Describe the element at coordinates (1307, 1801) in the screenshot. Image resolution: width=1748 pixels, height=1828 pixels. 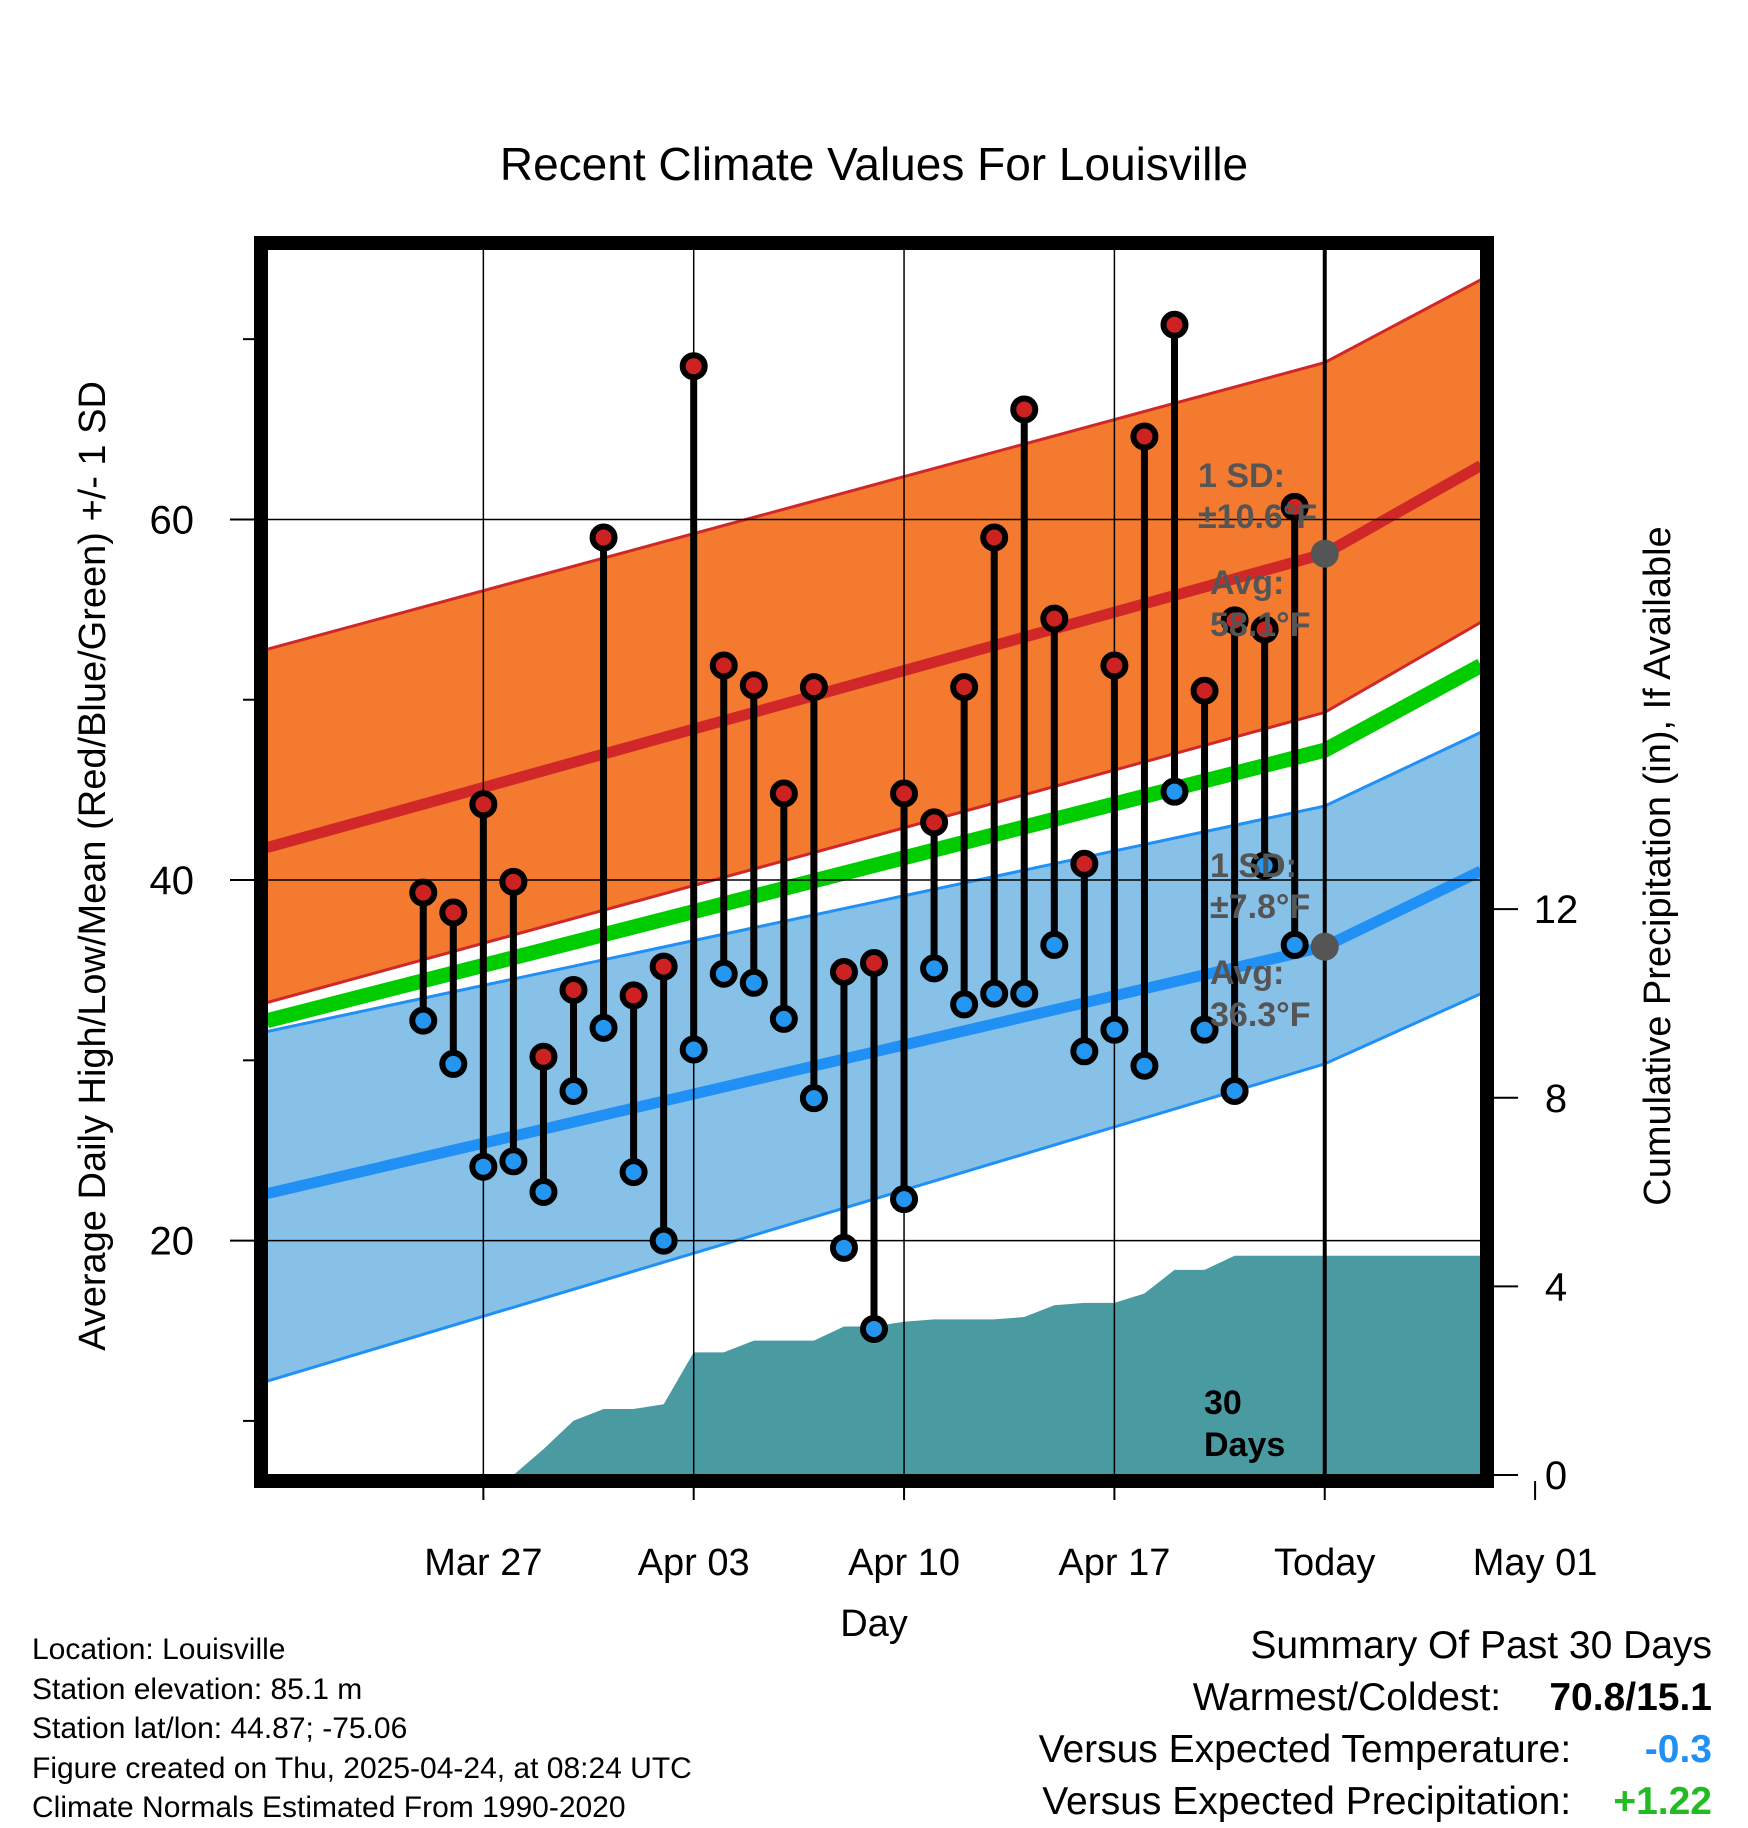
I see `summary-precip-label: Versus Expected Precipitation:` at that location.